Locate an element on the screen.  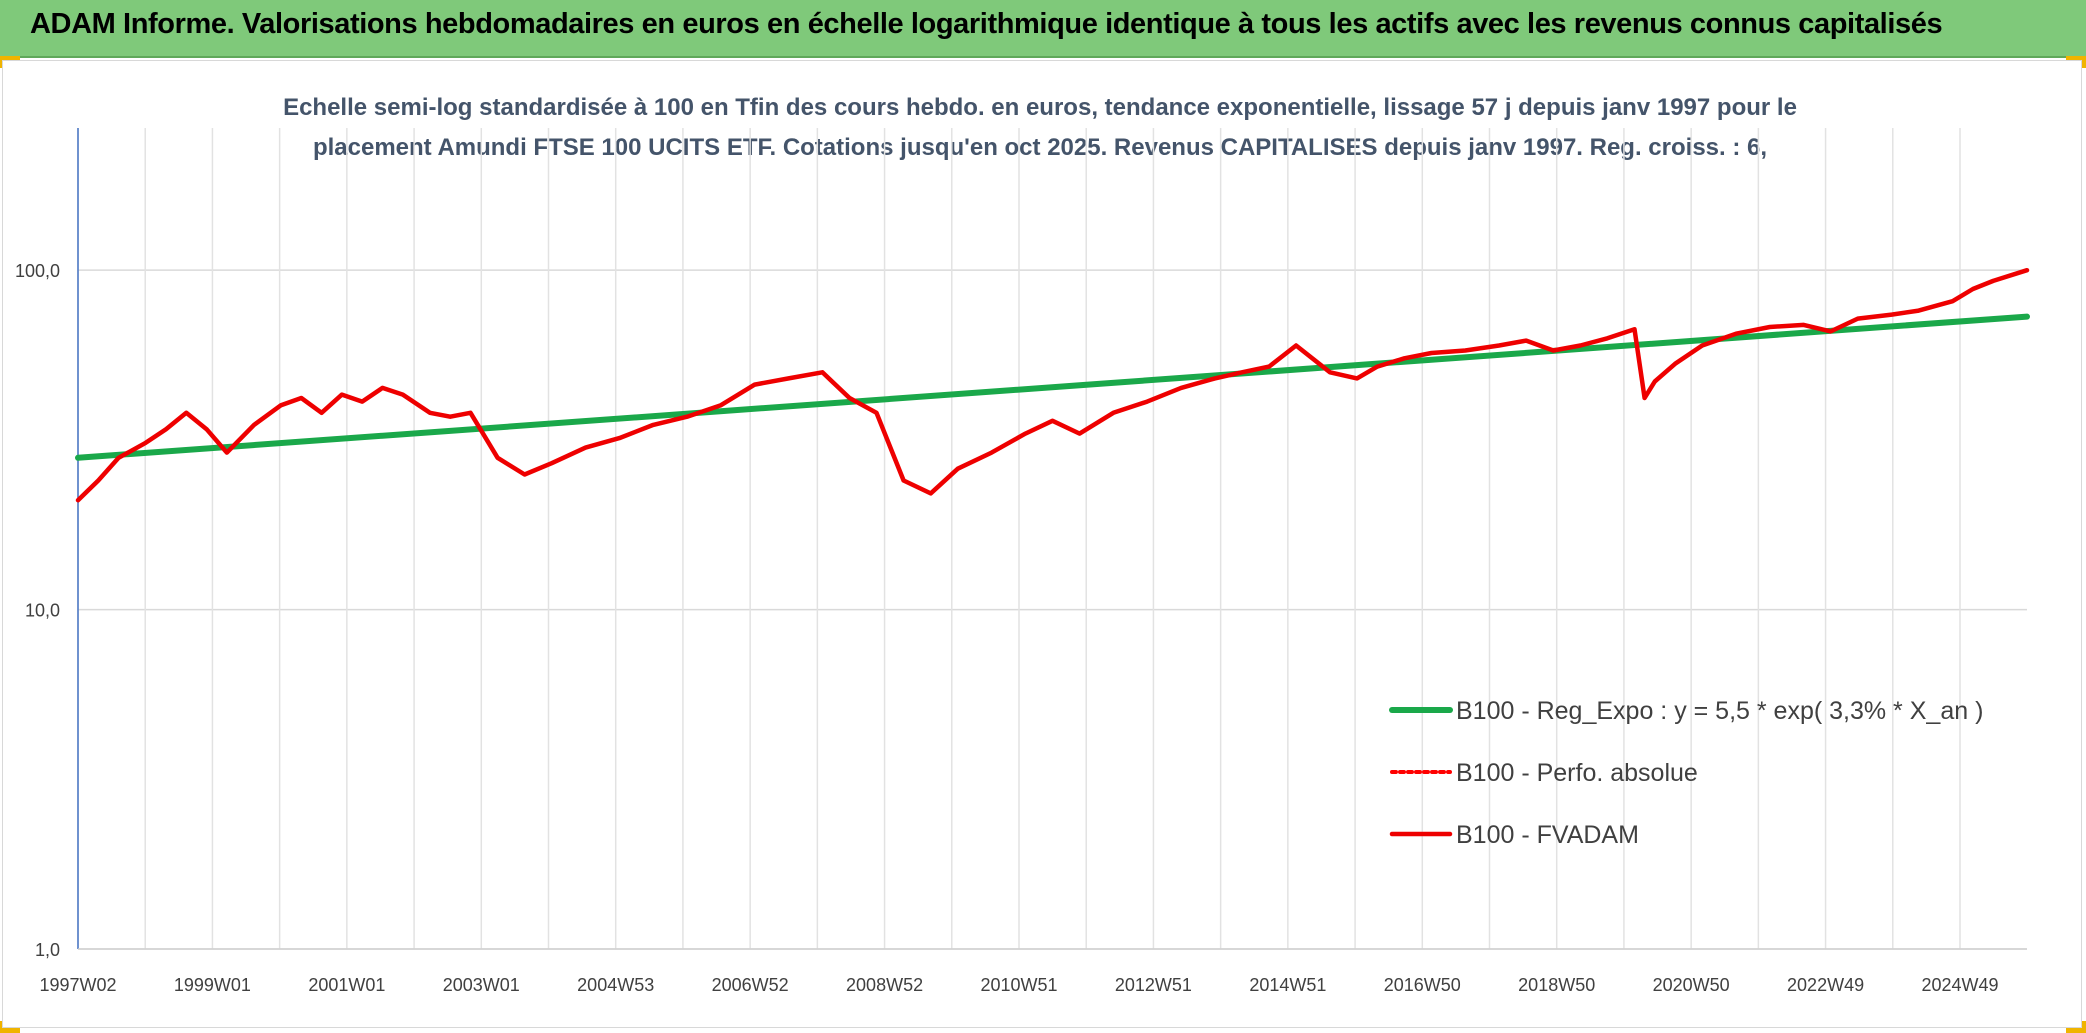
x-tick-label: 2014W51 is located at coordinates (1287, 985).